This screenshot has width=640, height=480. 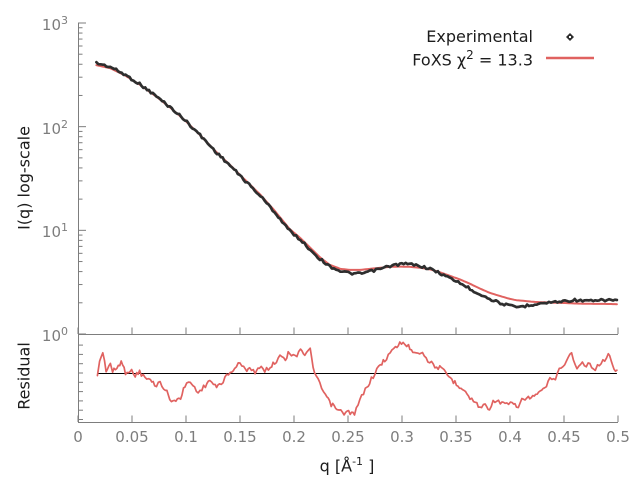 What do you see at coordinates (54, 23) in the screenshot?
I see `y-tick-label: 10³` at bounding box center [54, 23].